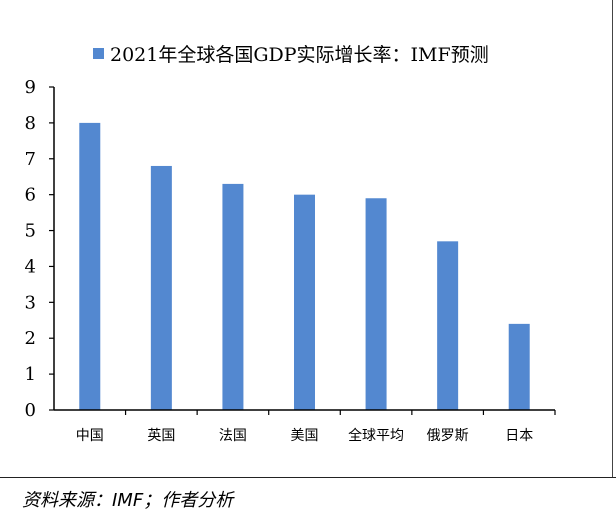  Describe the element at coordinates (90, 436) in the screenshot. I see `x-tick-label: 中国` at that location.